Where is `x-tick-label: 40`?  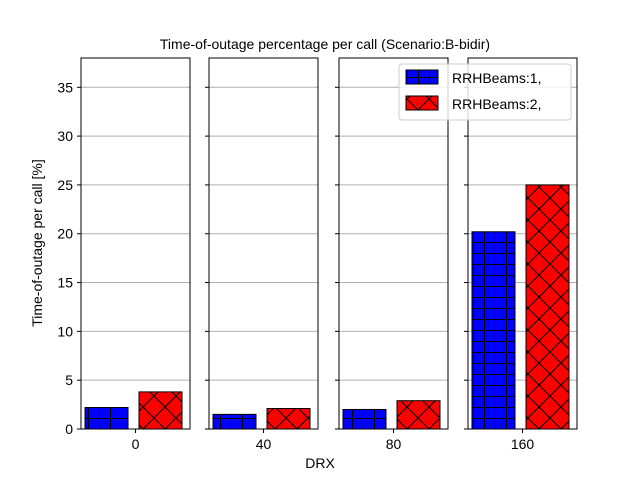 x-tick-label: 40 is located at coordinates (264, 444).